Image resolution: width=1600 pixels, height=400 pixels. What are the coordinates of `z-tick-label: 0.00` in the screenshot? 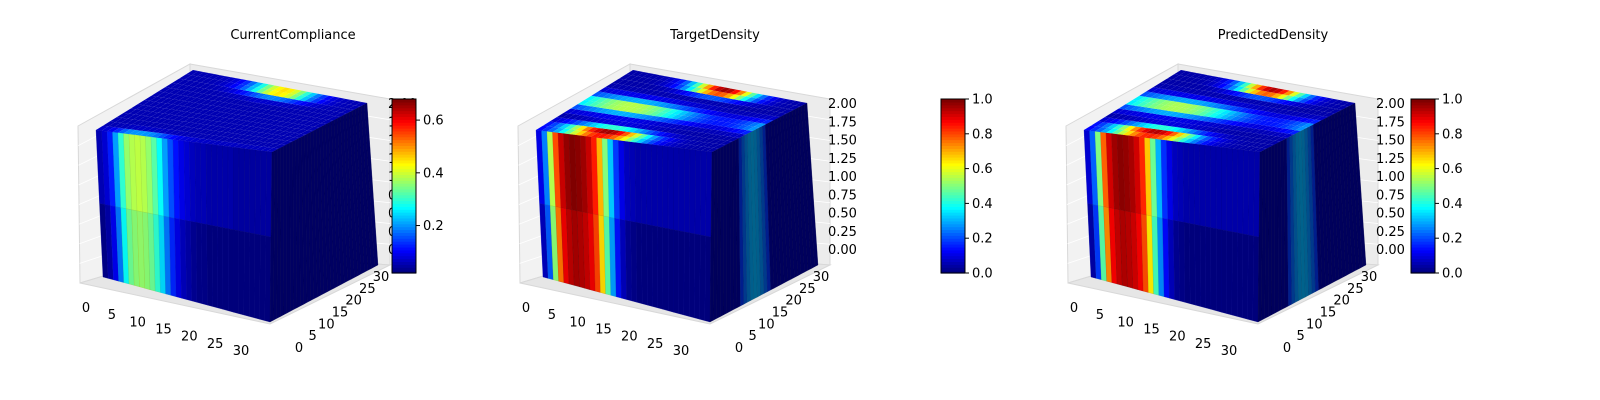 It's located at (842, 250).